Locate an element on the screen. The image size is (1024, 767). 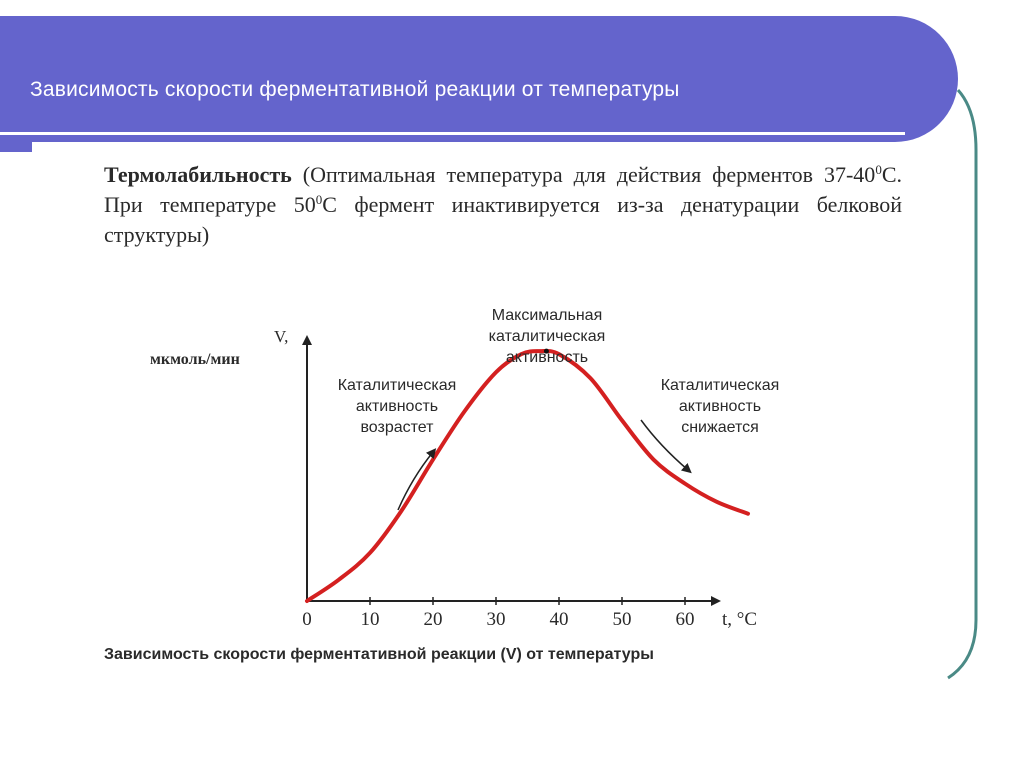
fall-arrow is located at coordinates (666, 446).